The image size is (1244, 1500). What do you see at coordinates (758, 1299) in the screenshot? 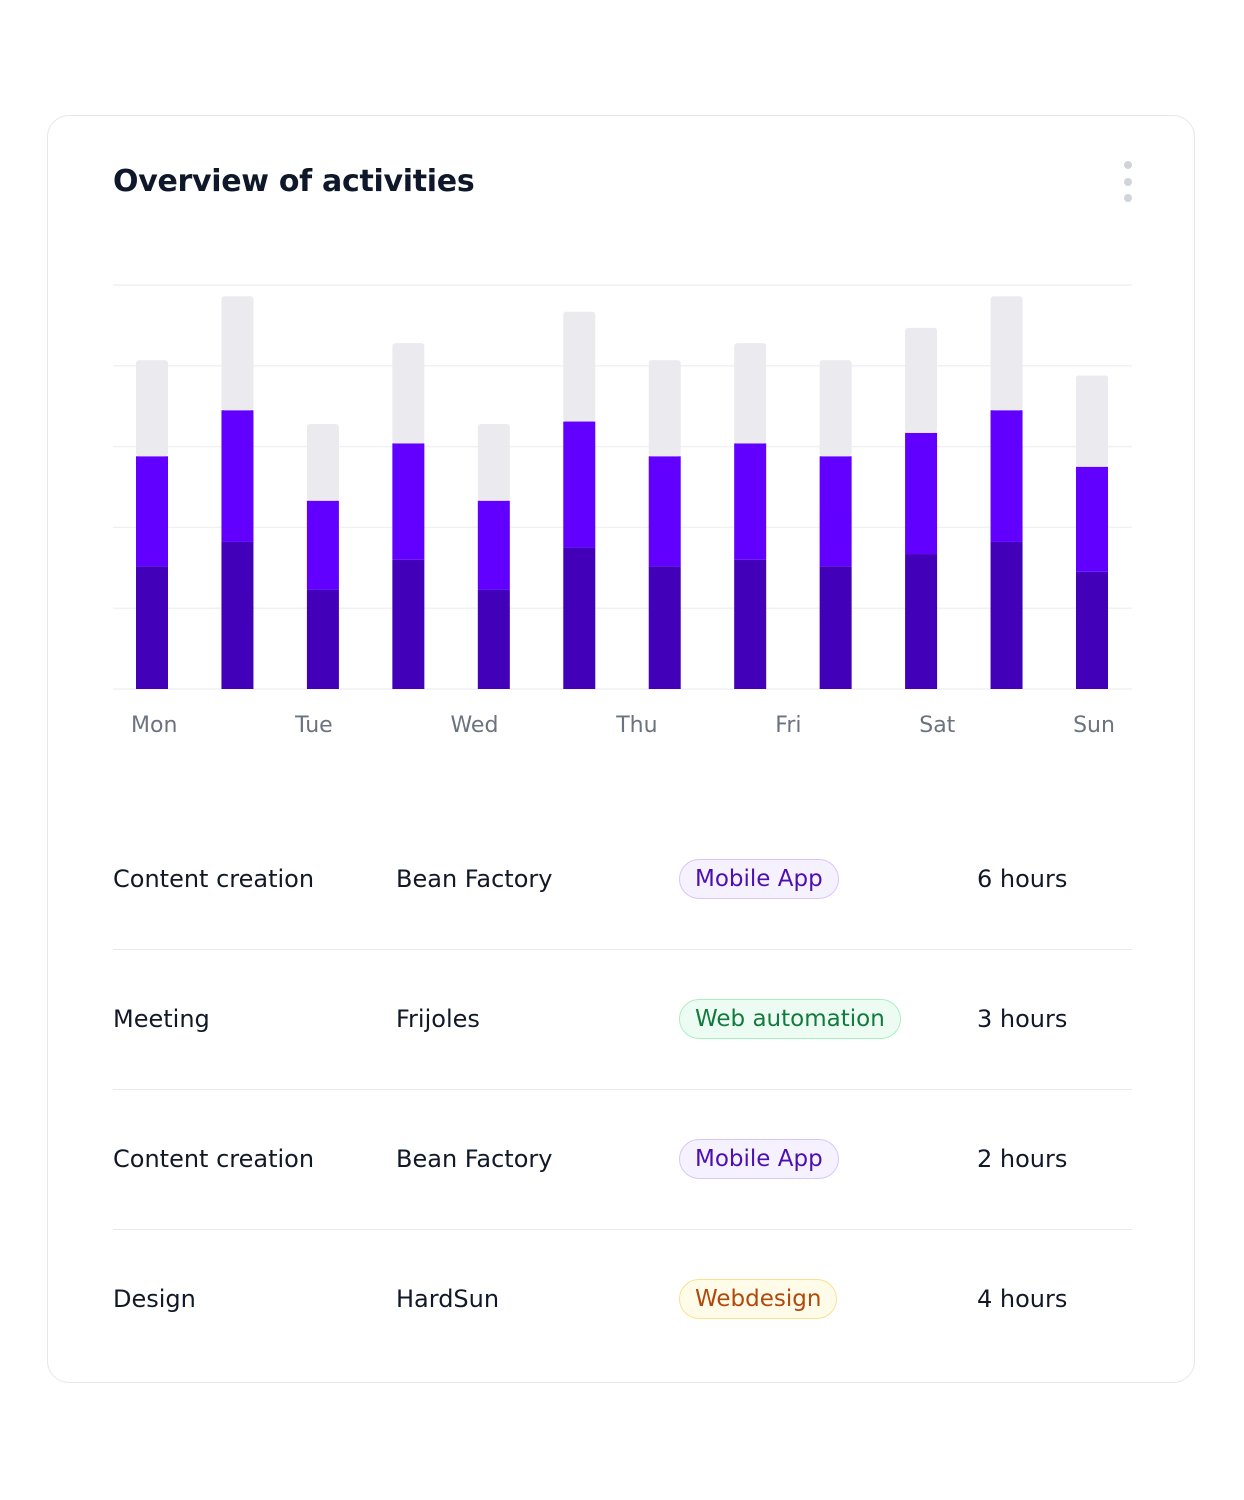
I see `project-tag: Webdesign` at bounding box center [758, 1299].